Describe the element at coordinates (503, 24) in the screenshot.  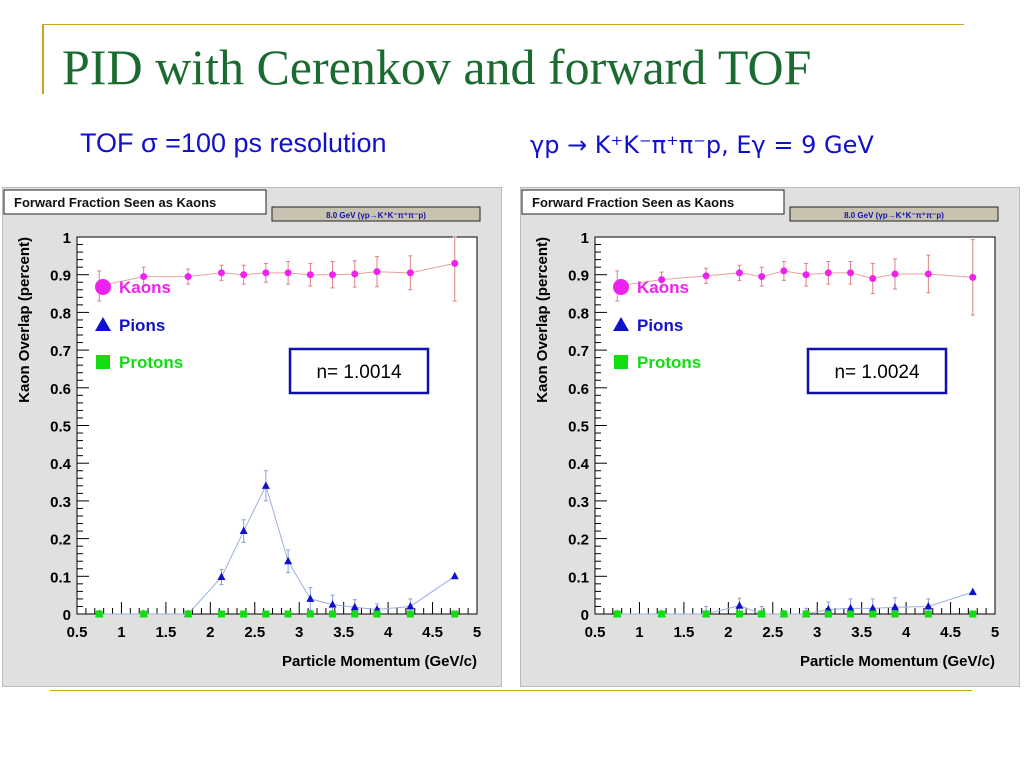
I see `top-accent-line` at that location.